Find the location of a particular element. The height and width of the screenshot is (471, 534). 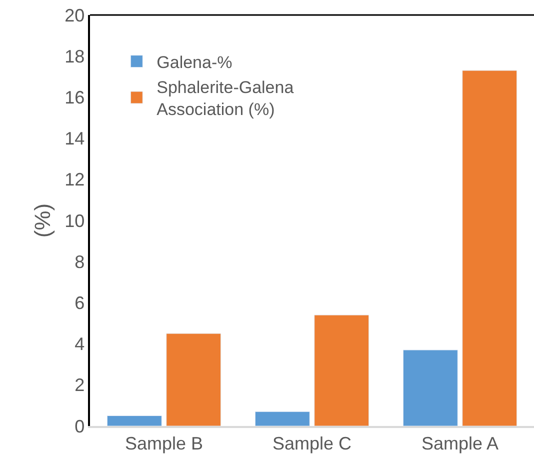

y-tick-label: 18 is located at coordinates (74, 56).